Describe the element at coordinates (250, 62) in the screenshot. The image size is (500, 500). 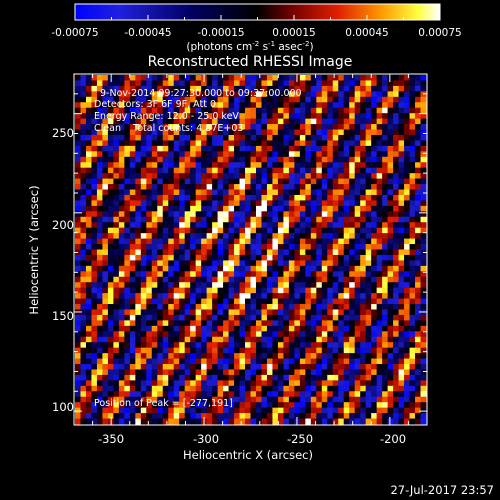
I see `plot-title: Reconstructed RHESSI Image` at that location.